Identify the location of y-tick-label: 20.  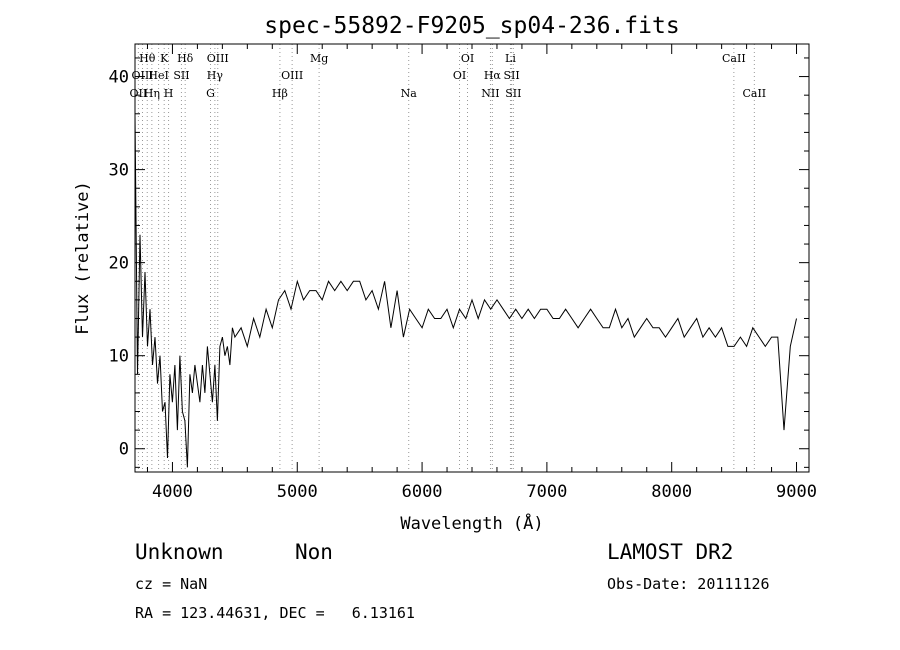
(119, 264).